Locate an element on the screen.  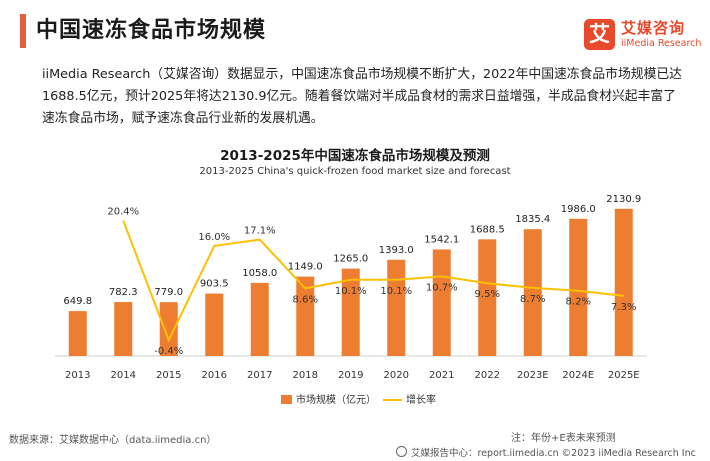
x-tick-label: 2013 is located at coordinates (77, 375).